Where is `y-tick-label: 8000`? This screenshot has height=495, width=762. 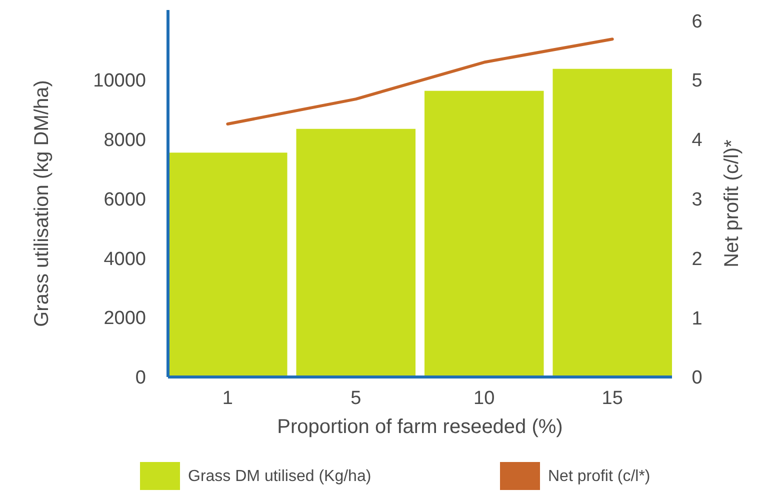
y-tick-label: 8000 is located at coordinates (125, 140).